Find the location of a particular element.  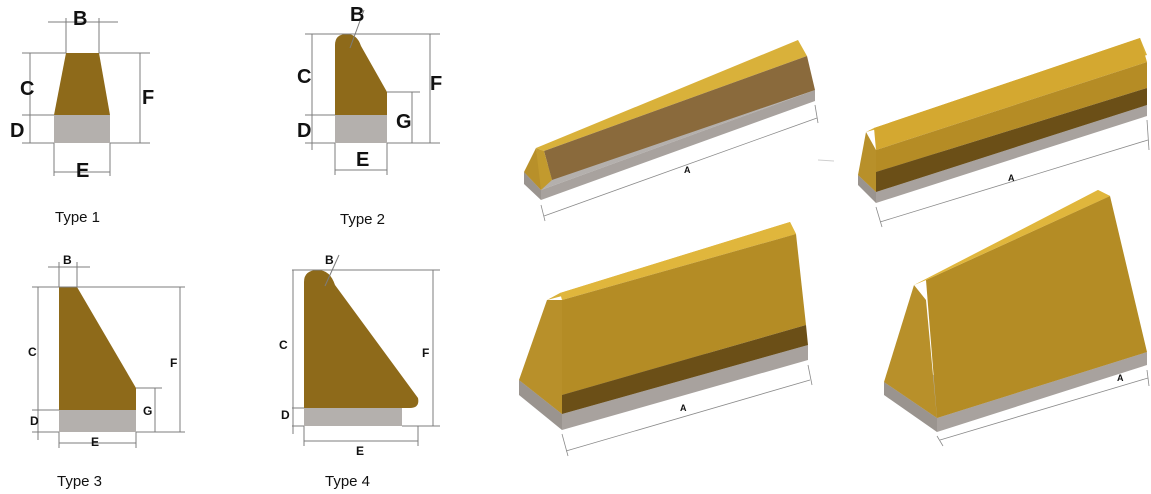

profile-type-4: B C D F E Type 4 is located at coordinates (359, 371).